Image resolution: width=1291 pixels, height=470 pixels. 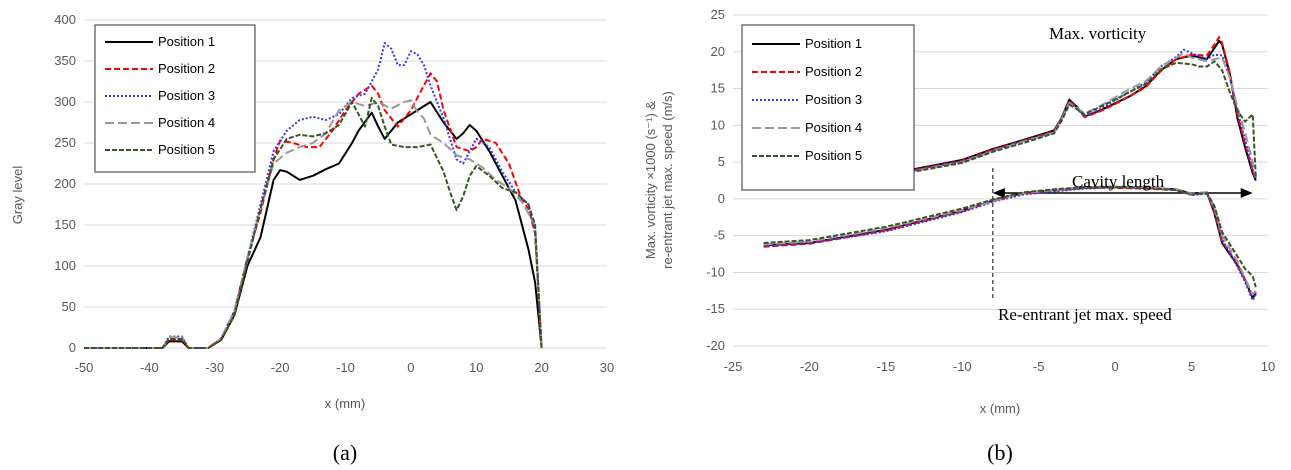 I want to click on y-tick-label: 100, so click(x=65, y=265).